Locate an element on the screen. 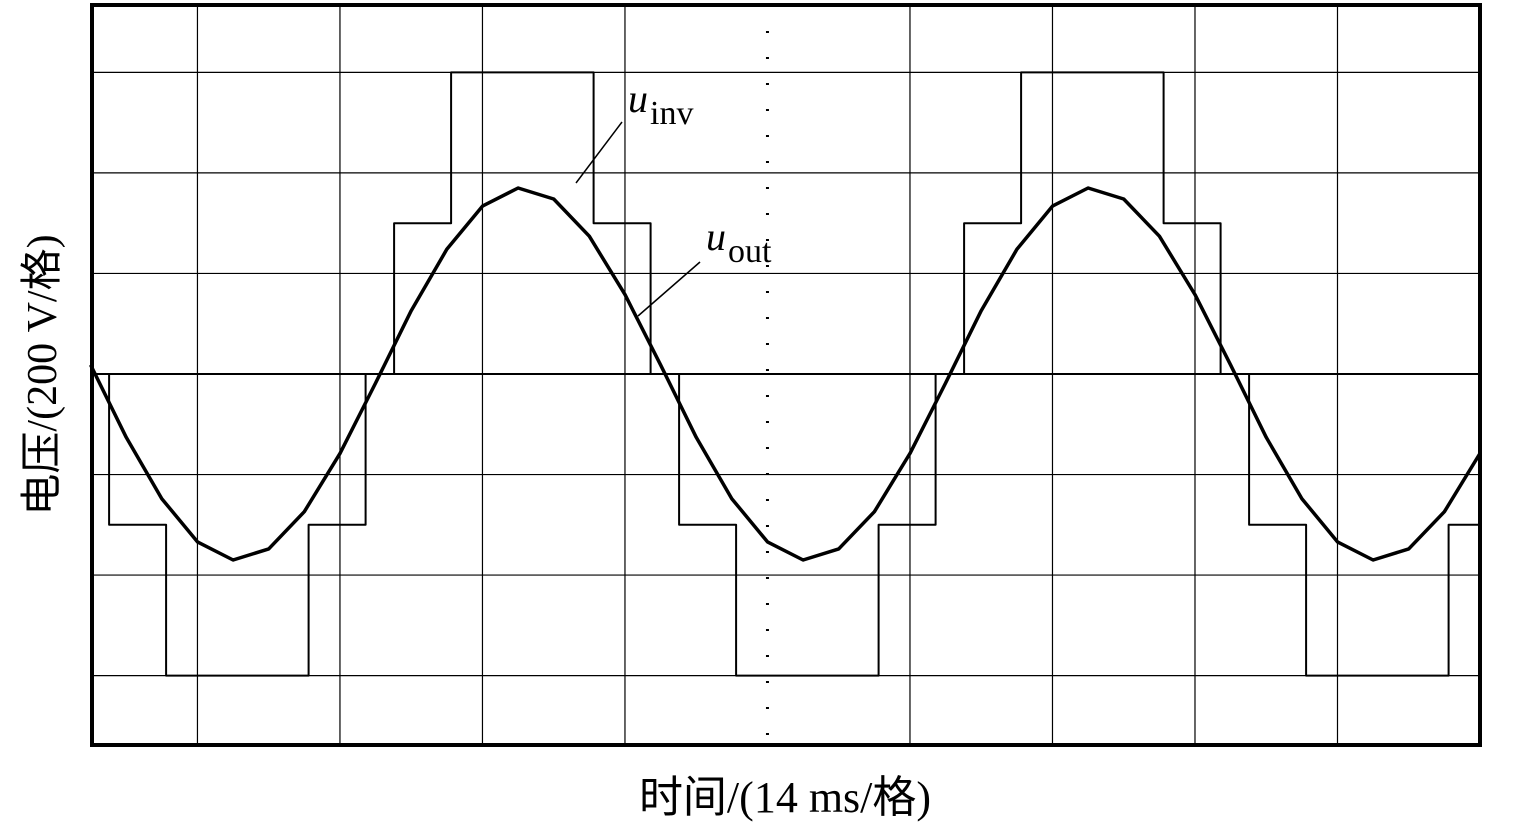 The image size is (1516, 836). annotation: uout is located at coordinates (739, 242).